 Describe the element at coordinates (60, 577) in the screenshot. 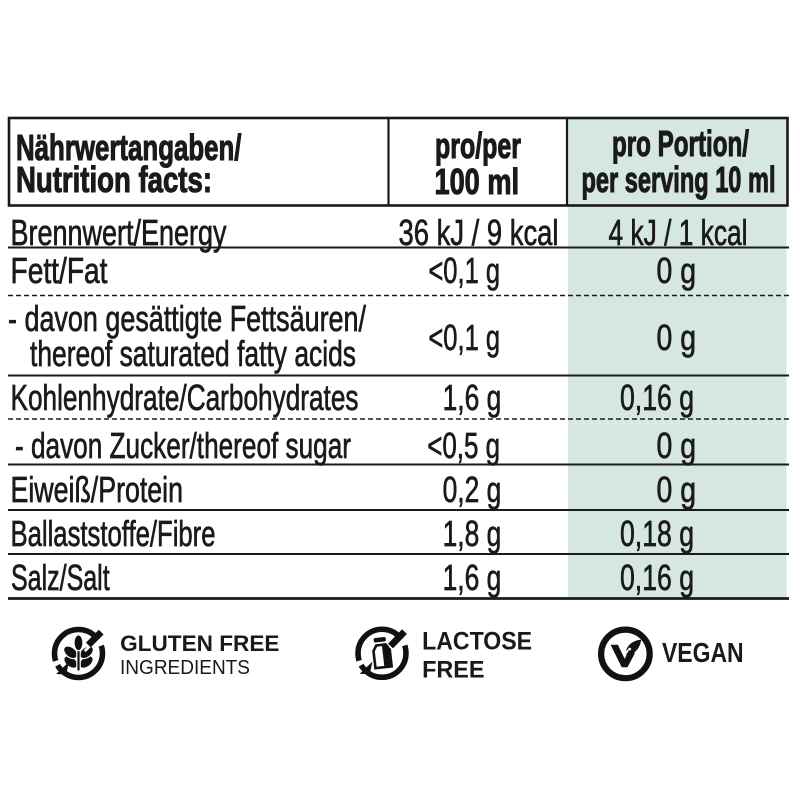

I see `svg-text: Salz/Salt` at that location.